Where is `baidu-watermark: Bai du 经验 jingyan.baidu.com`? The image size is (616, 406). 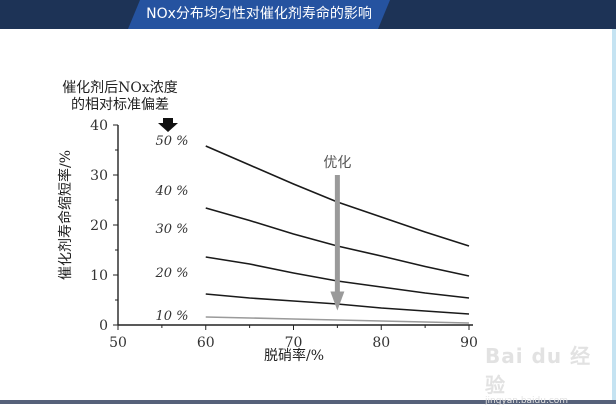
baidu-watermark: Bai du 经验 jingyan.baidu.com is located at coordinates (545, 373).